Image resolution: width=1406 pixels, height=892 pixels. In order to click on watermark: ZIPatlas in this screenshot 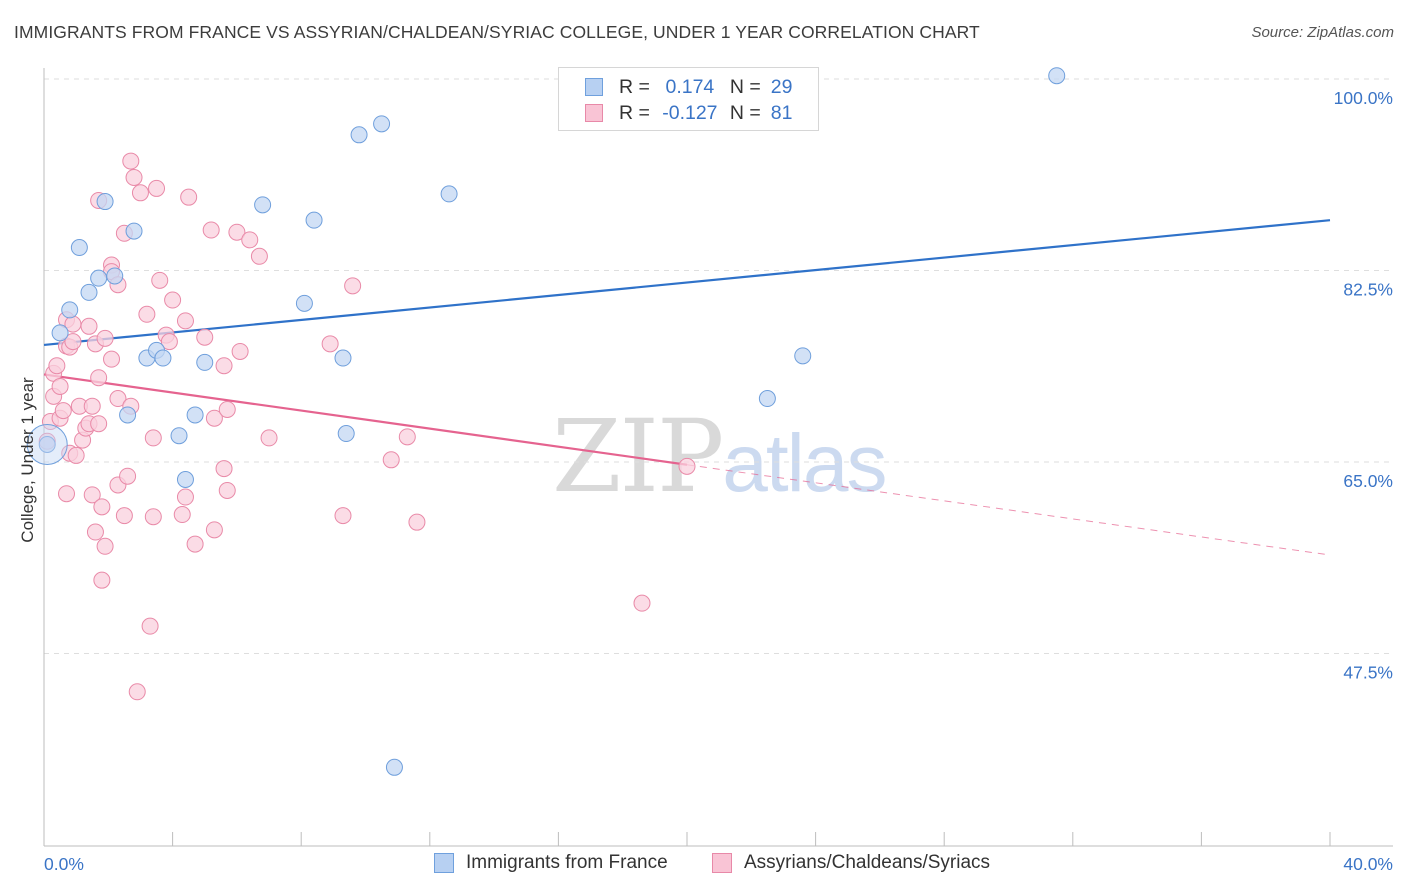, I will do `click(720, 456)`.